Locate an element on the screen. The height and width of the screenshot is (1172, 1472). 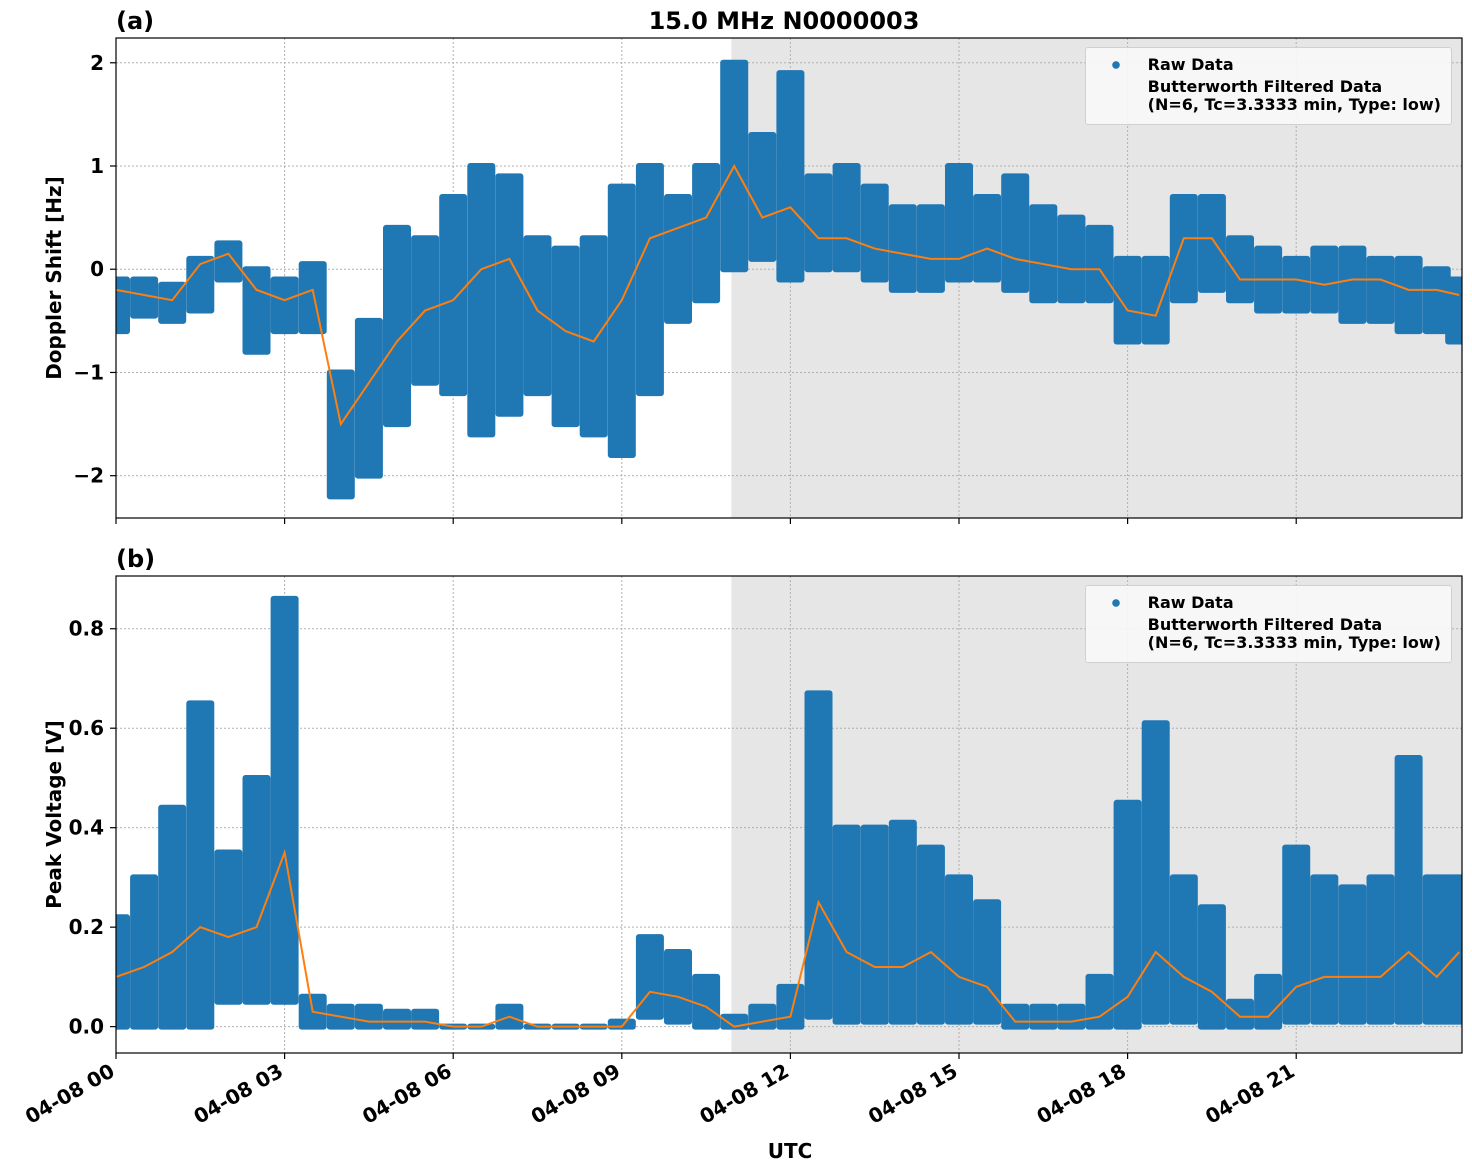
y-tick-label: −2 is located at coordinates (88, 476).